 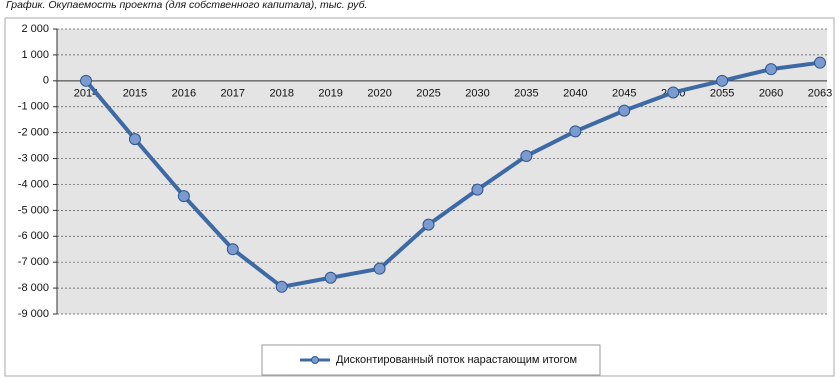 I want to click on x-tick-label: 2018, so click(x=281, y=94).